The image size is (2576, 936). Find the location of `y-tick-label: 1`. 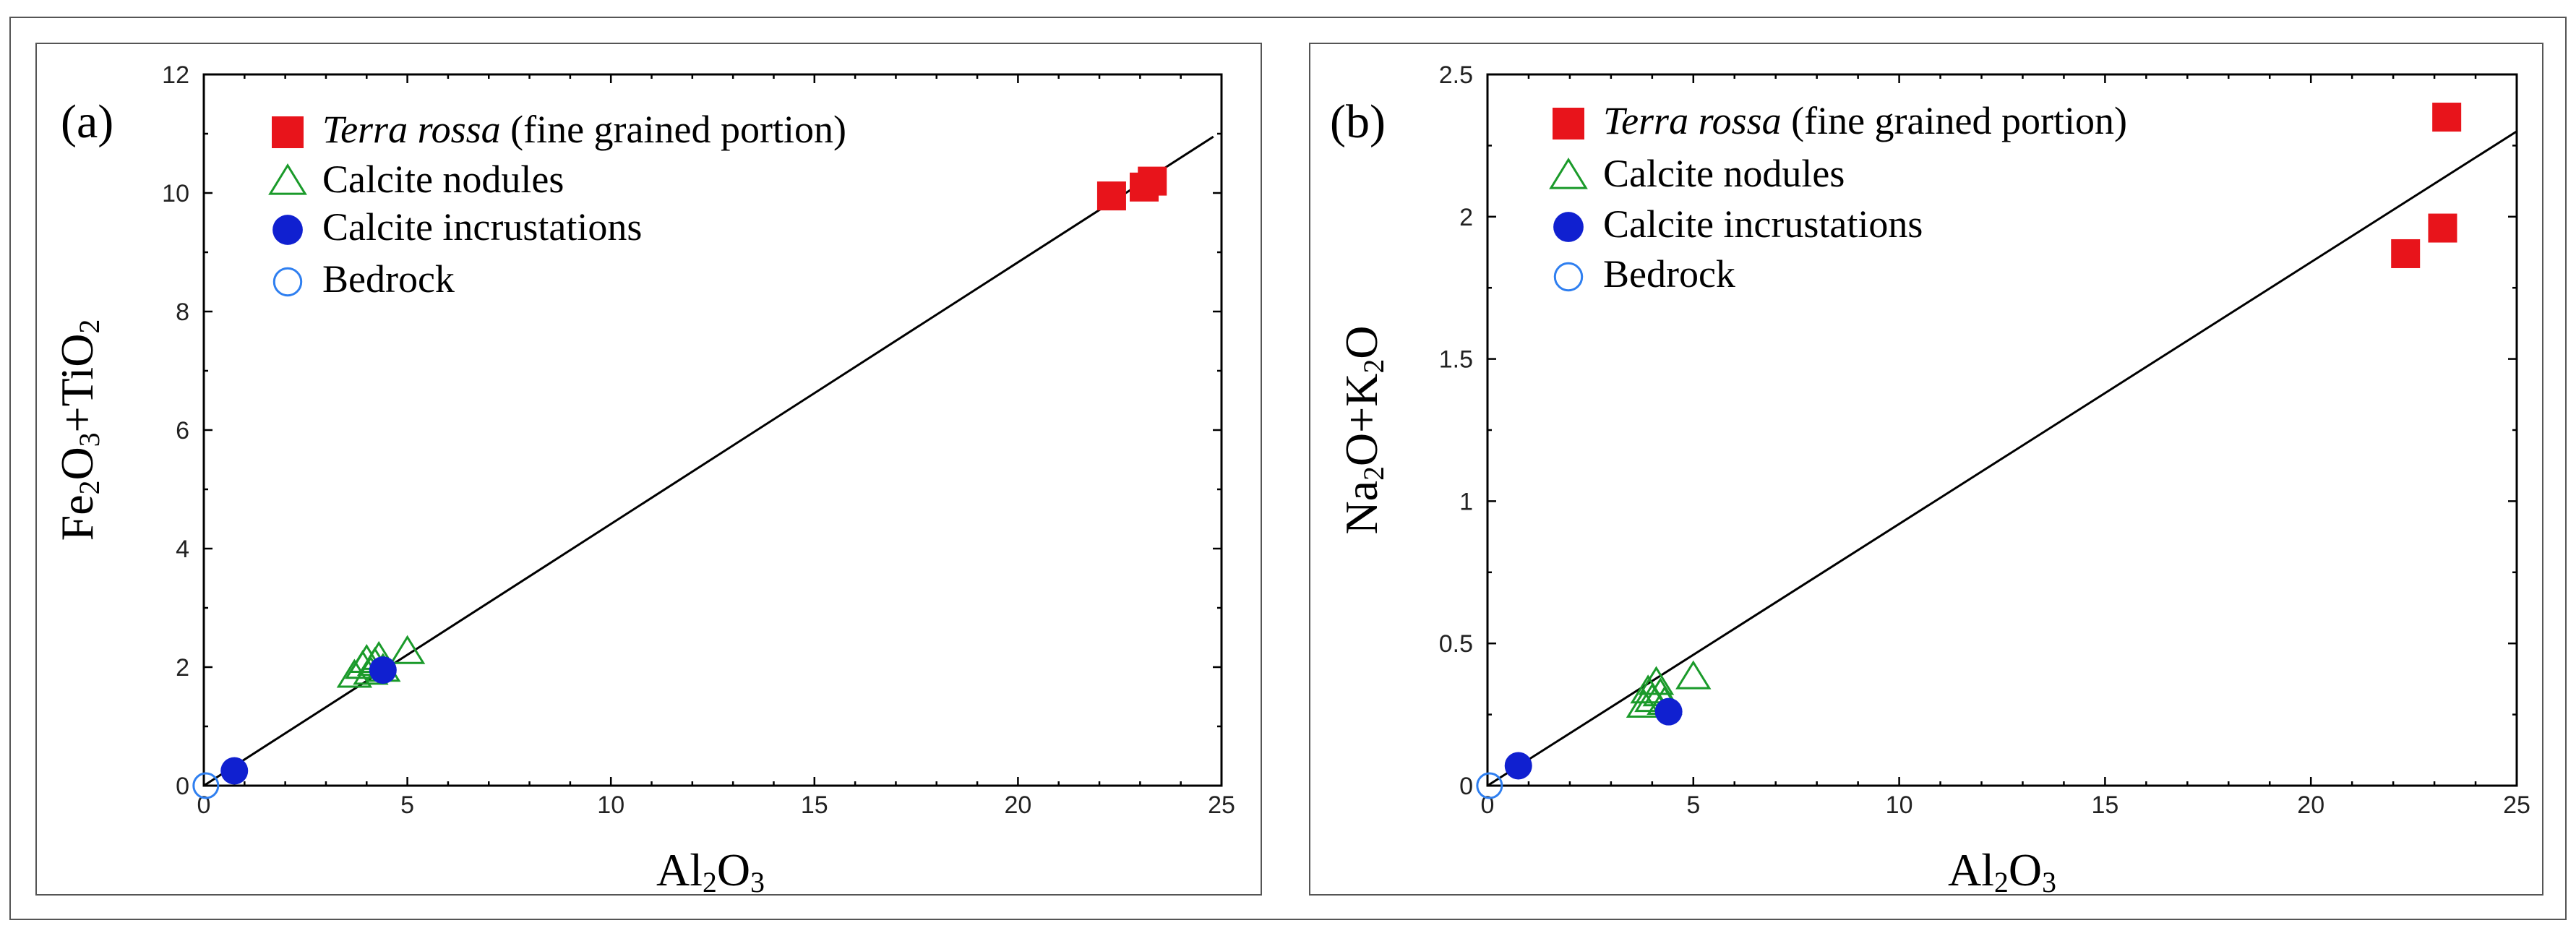

y-tick-label: 1 is located at coordinates (1466, 501).